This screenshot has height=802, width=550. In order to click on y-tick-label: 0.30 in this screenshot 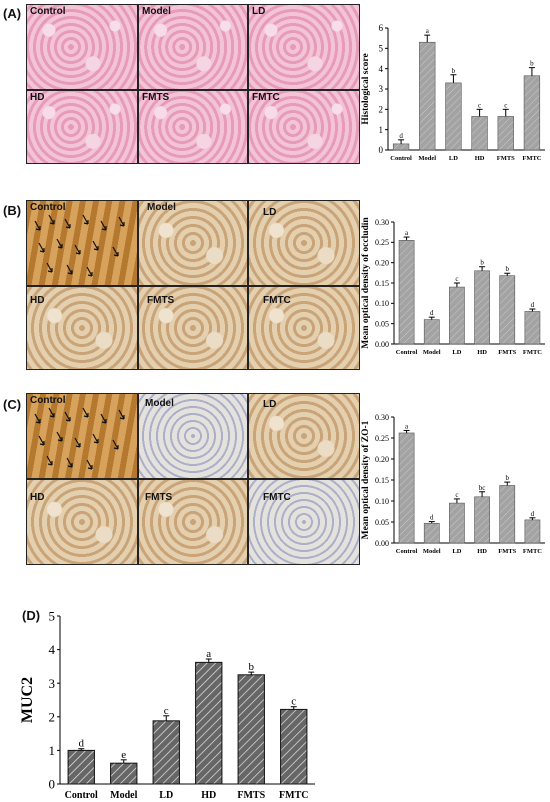, I will do `click(382, 222)`.